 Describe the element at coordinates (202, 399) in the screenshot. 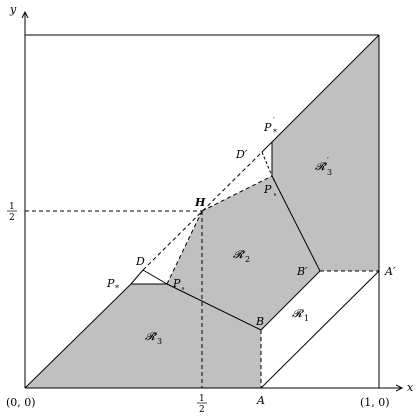

I see `x-half-num: 1` at that location.